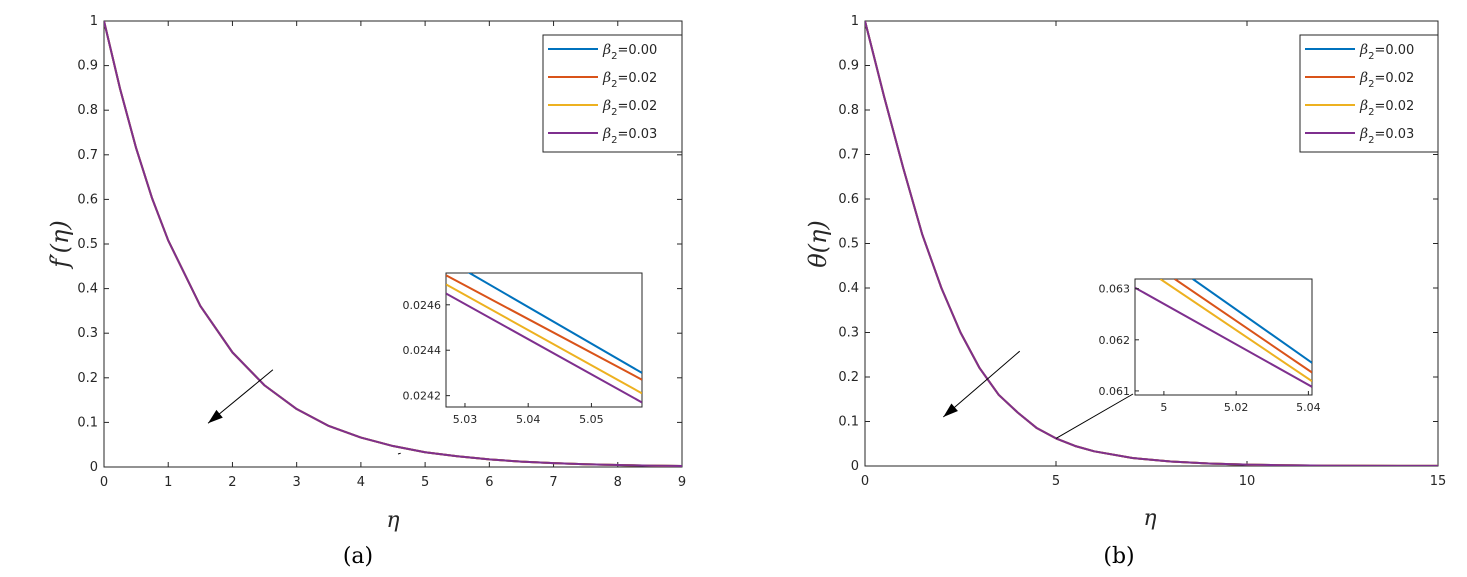 Image resolution: width=1467 pixels, height=577 pixels. What do you see at coordinates (168, 482) in the screenshot?
I see `x-tick-label: 1` at bounding box center [168, 482].